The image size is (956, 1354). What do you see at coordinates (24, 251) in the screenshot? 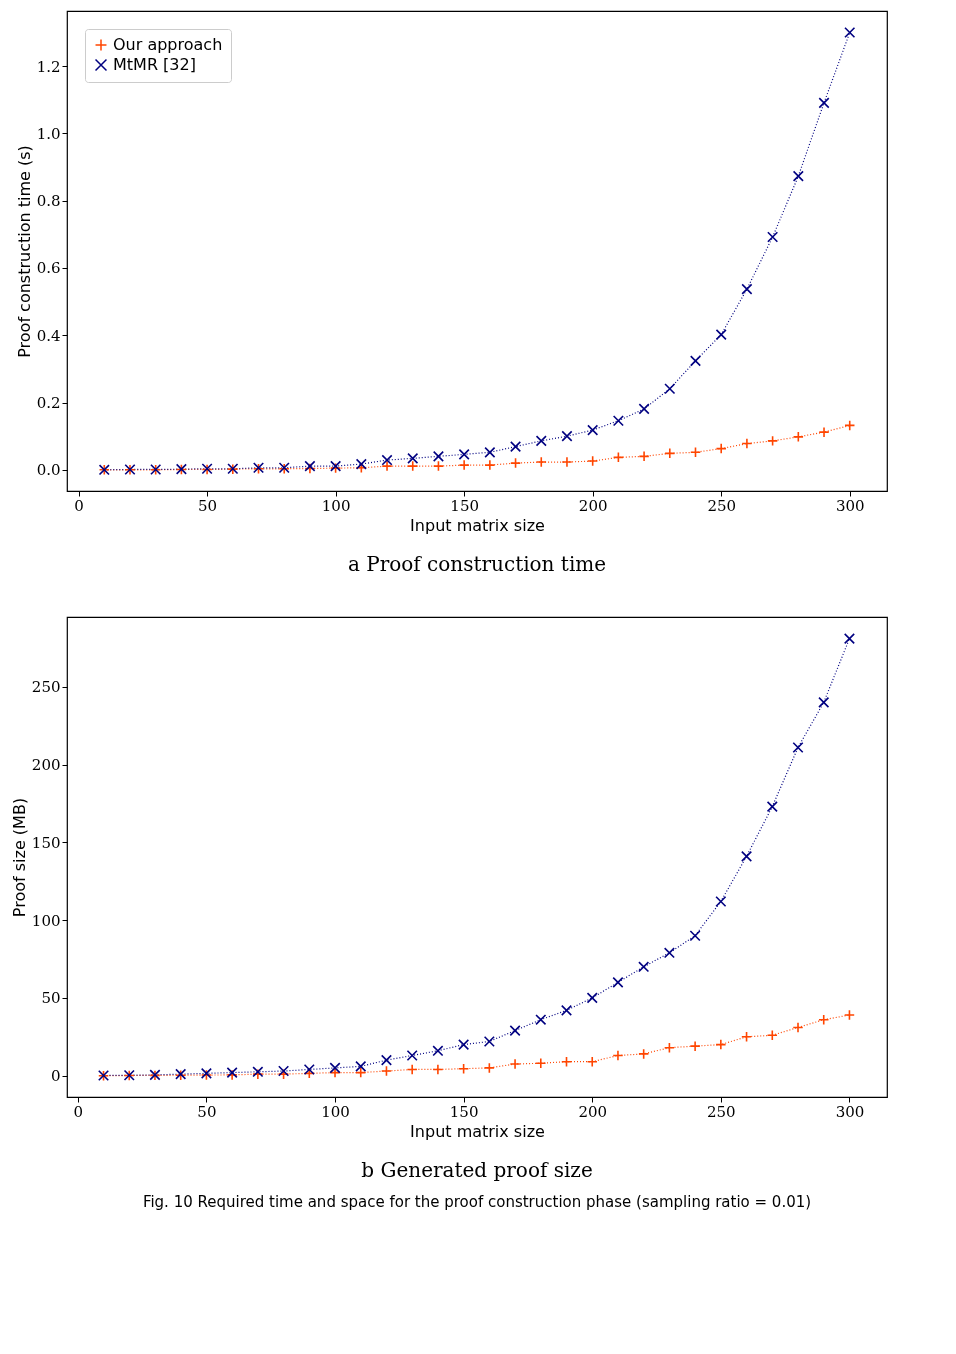
I see `y-axis-title: Proof construction time (s)` at bounding box center [24, 251].